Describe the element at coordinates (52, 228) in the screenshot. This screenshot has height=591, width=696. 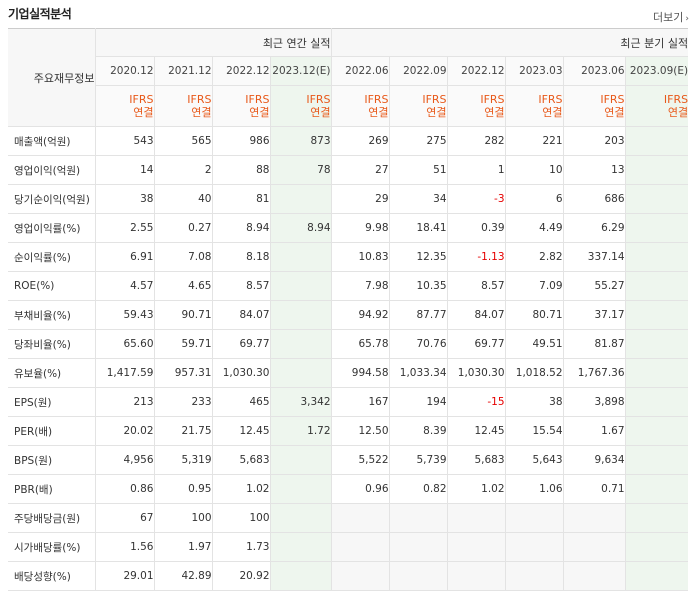
I see `row-label: 영업이익률(%)` at that location.